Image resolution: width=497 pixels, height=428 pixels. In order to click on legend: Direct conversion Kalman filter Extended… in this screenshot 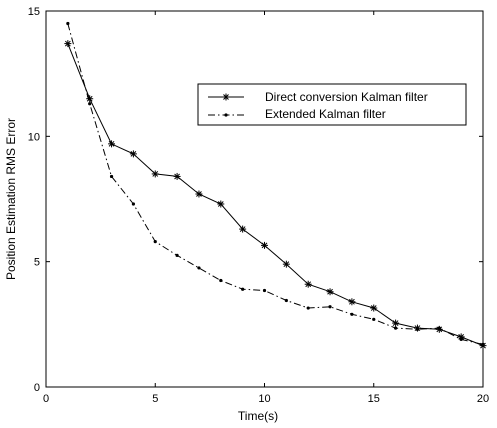, I will do `click(332, 104)`.